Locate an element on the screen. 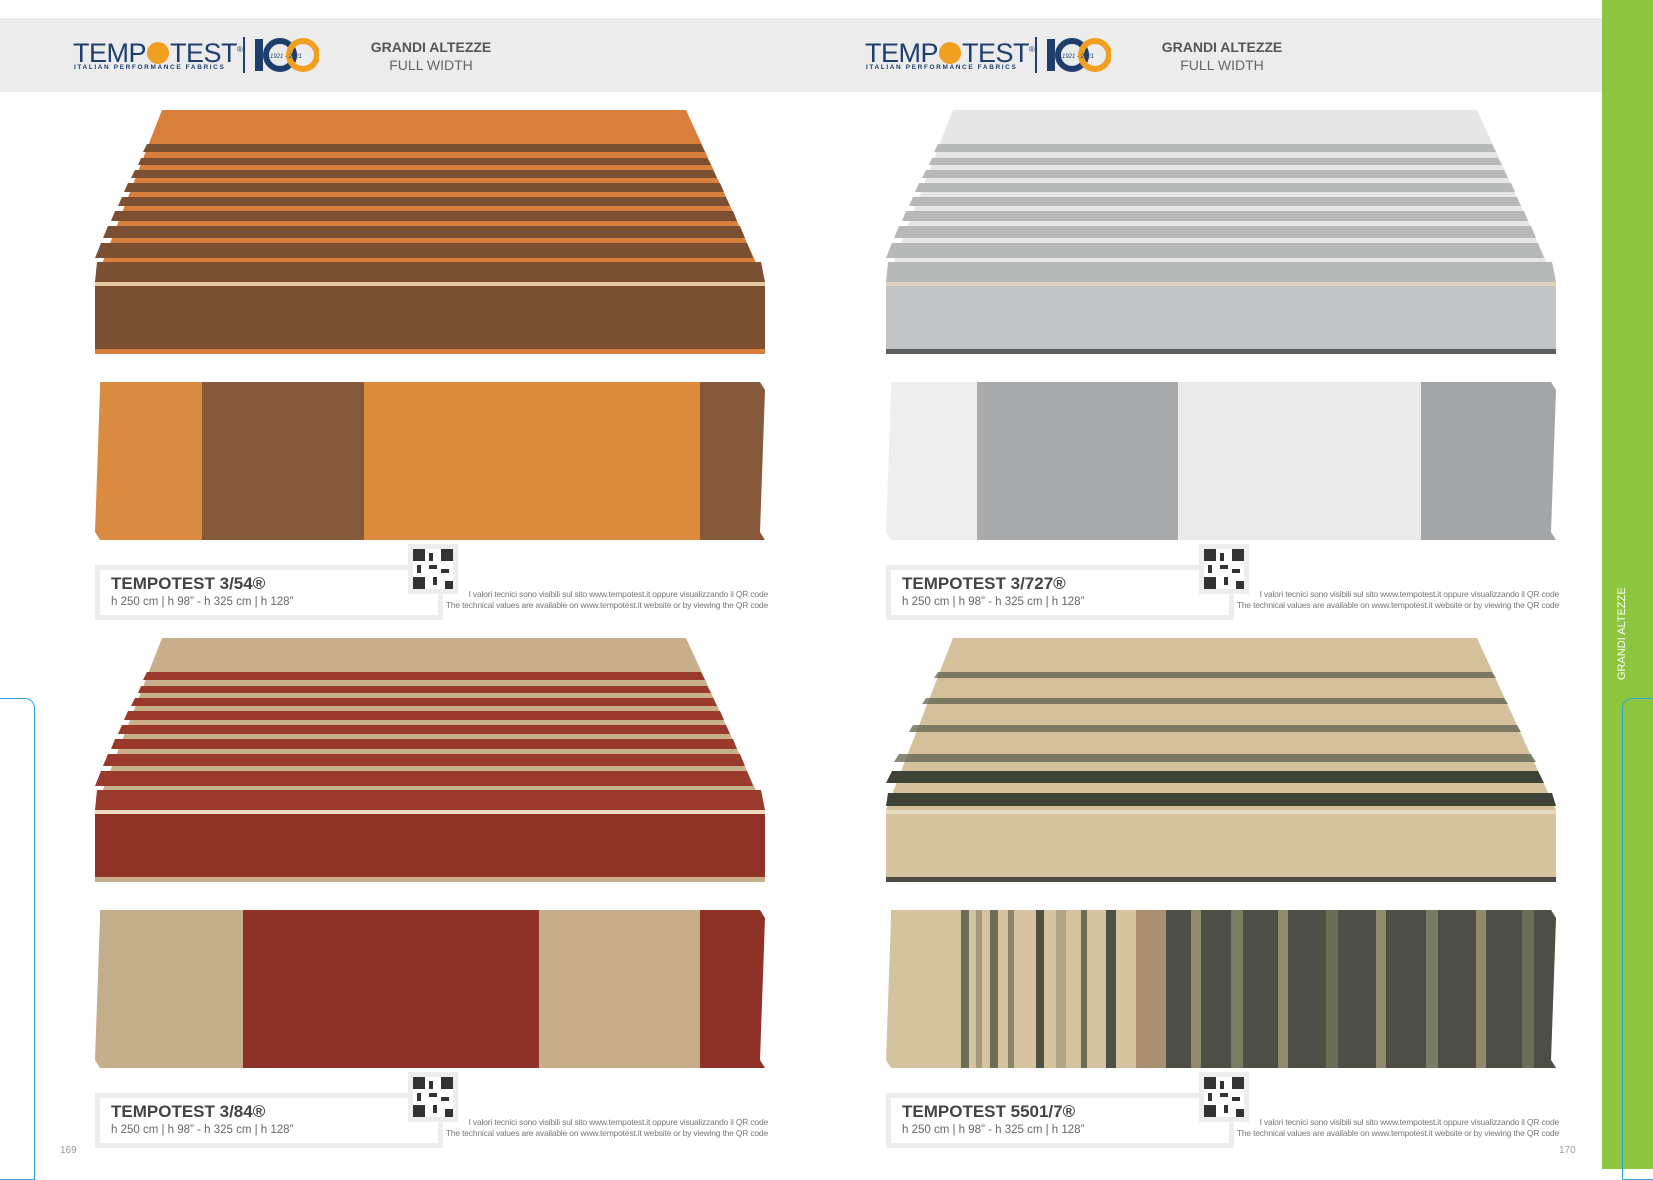 The height and width of the screenshot is (1180, 1653). left-tab-outline is located at coordinates (17, 939).